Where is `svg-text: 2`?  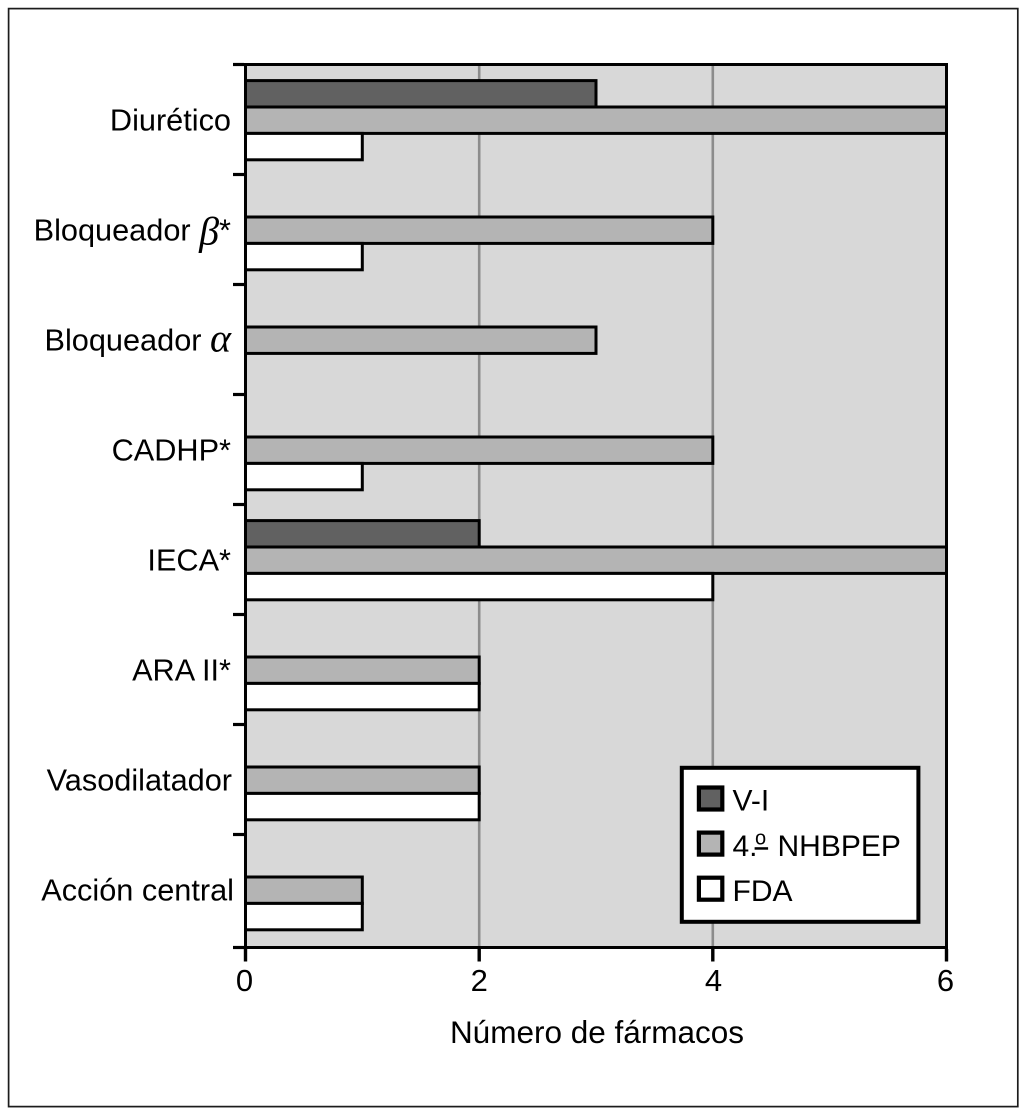 svg-text: 2 is located at coordinates (479, 980).